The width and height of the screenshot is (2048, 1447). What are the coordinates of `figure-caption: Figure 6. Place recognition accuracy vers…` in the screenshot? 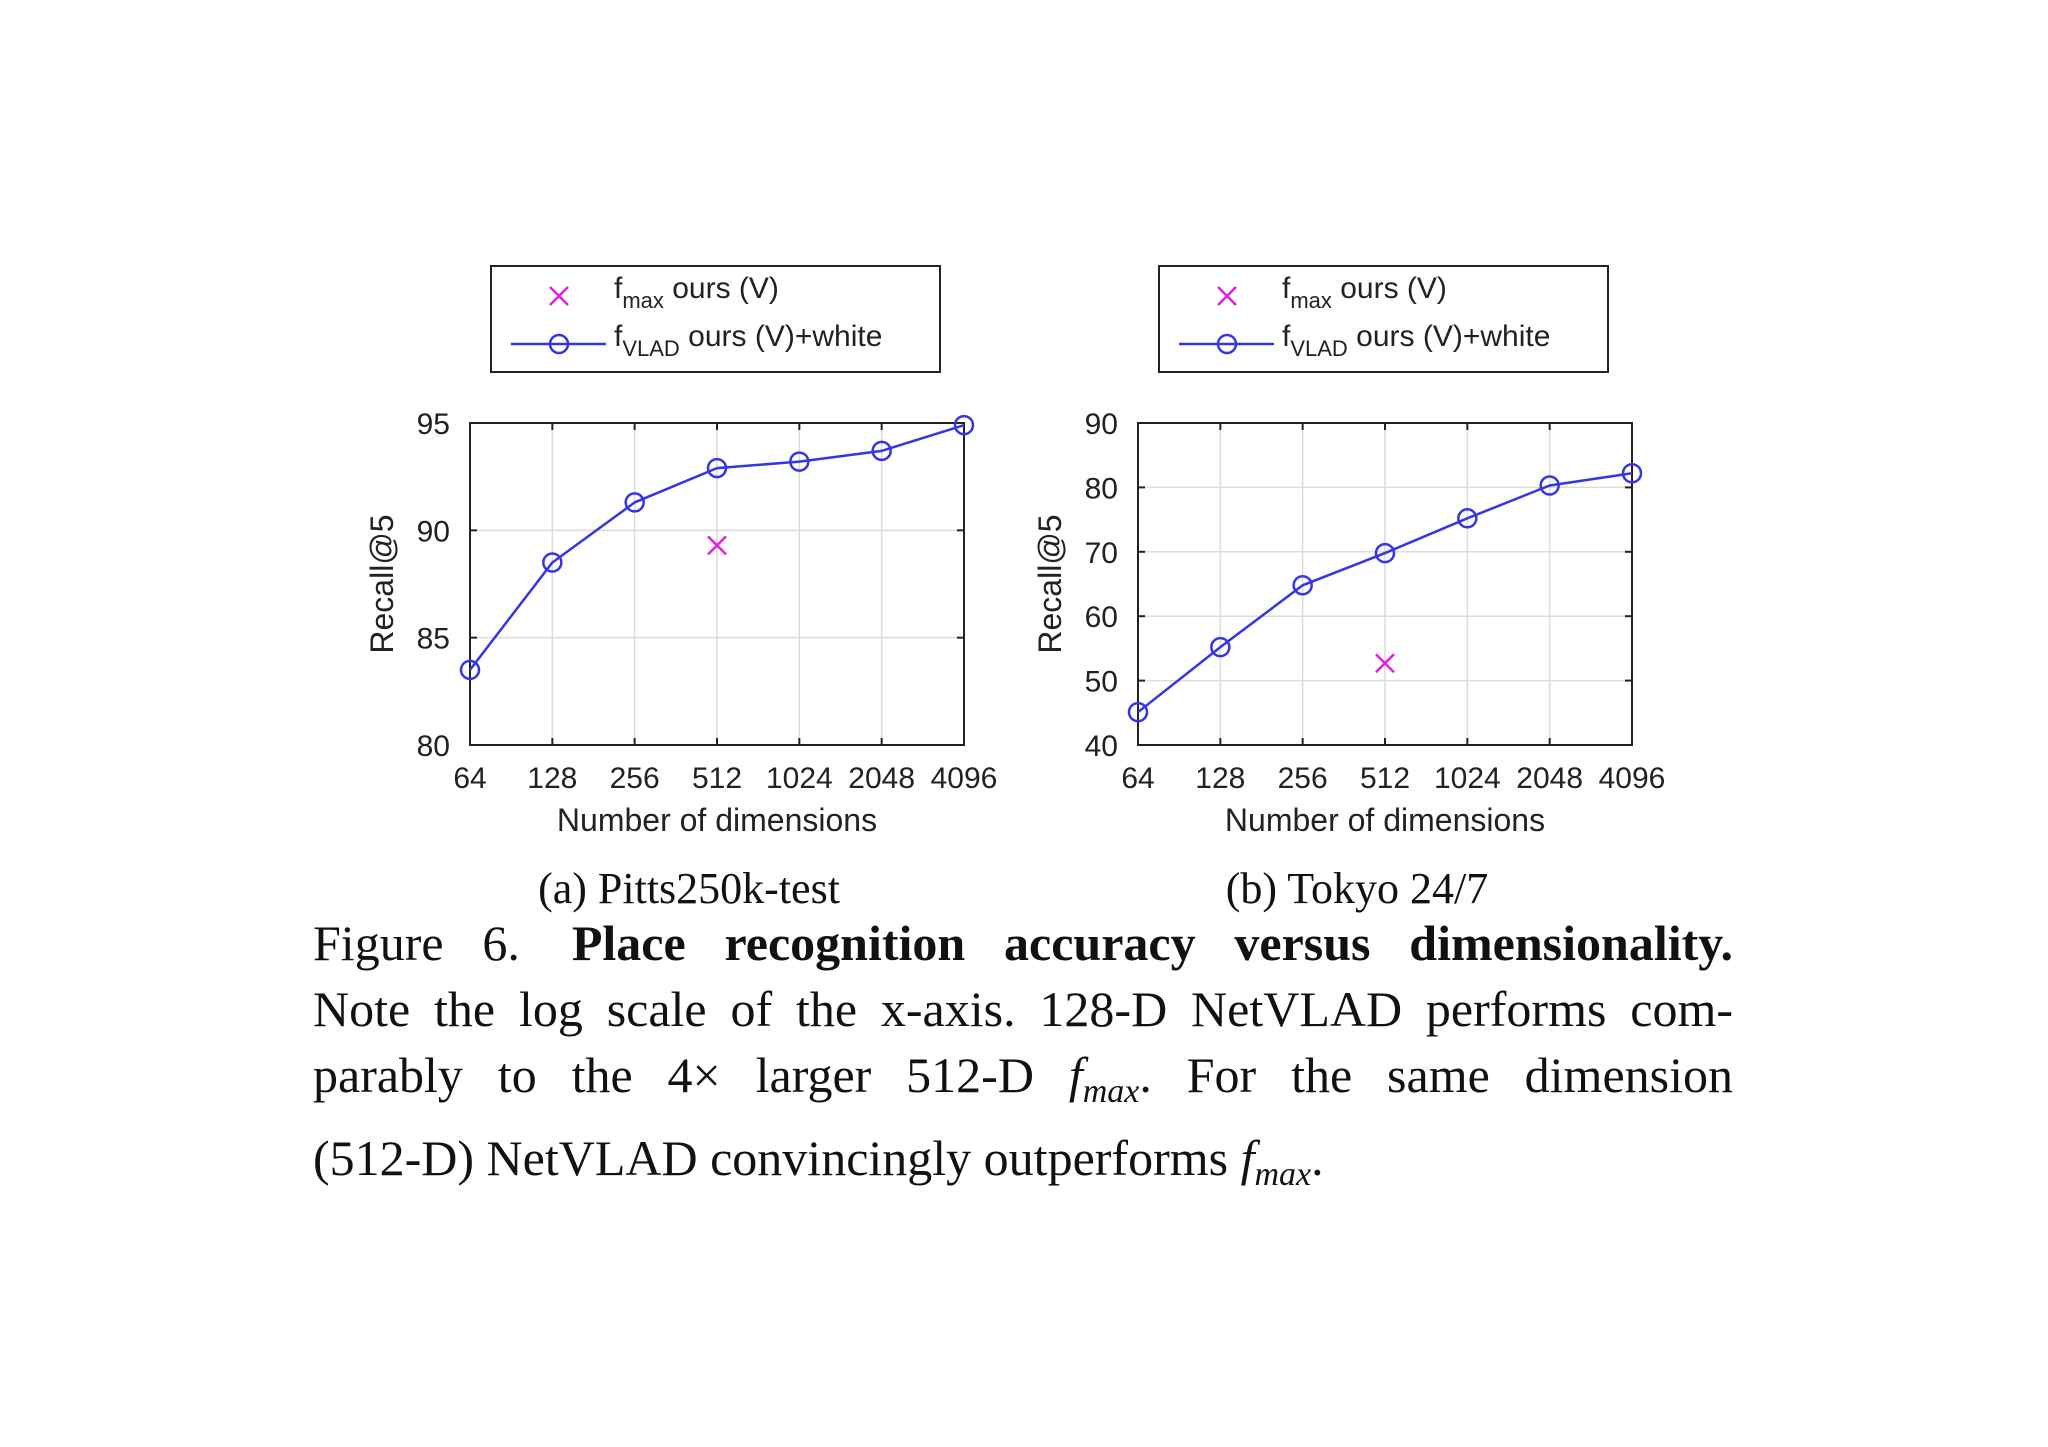 It's located at (1023, 1059).